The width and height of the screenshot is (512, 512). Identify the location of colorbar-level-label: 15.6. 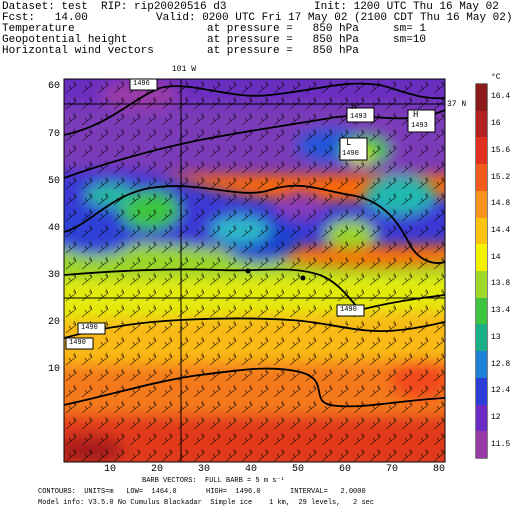
(501, 150).